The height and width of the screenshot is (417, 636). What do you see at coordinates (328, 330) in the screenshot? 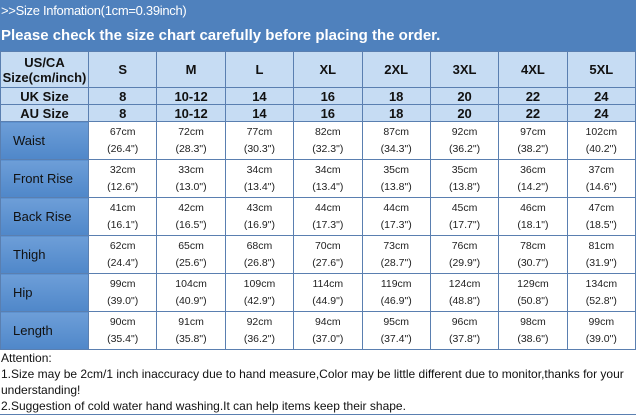
I see `measurement-cell: 94cm (37.0")` at bounding box center [328, 330].